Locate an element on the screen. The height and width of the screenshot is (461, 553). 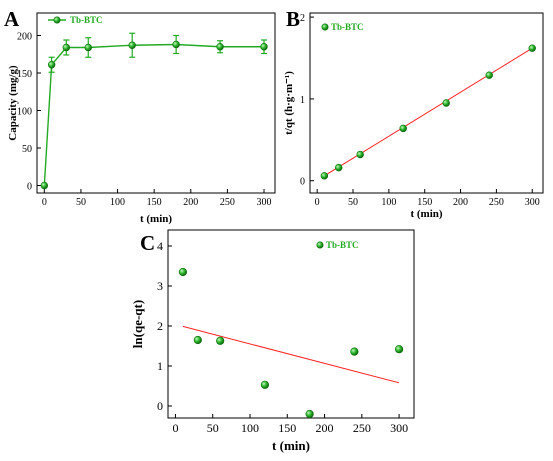
y-tick-label: 4 is located at coordinates (160, 246).